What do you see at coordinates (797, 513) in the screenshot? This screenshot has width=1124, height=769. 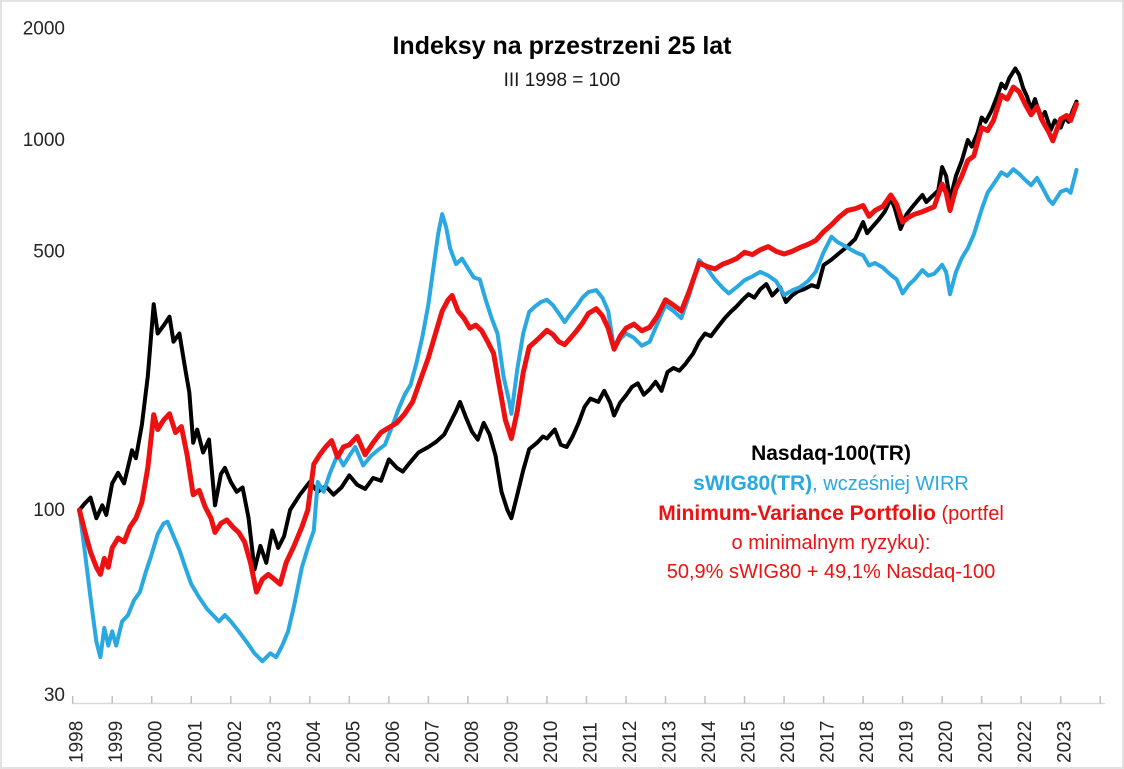 I see `legend-mvp-label: Minimum-Variance Portfolio` at bounding box center [797, 513].